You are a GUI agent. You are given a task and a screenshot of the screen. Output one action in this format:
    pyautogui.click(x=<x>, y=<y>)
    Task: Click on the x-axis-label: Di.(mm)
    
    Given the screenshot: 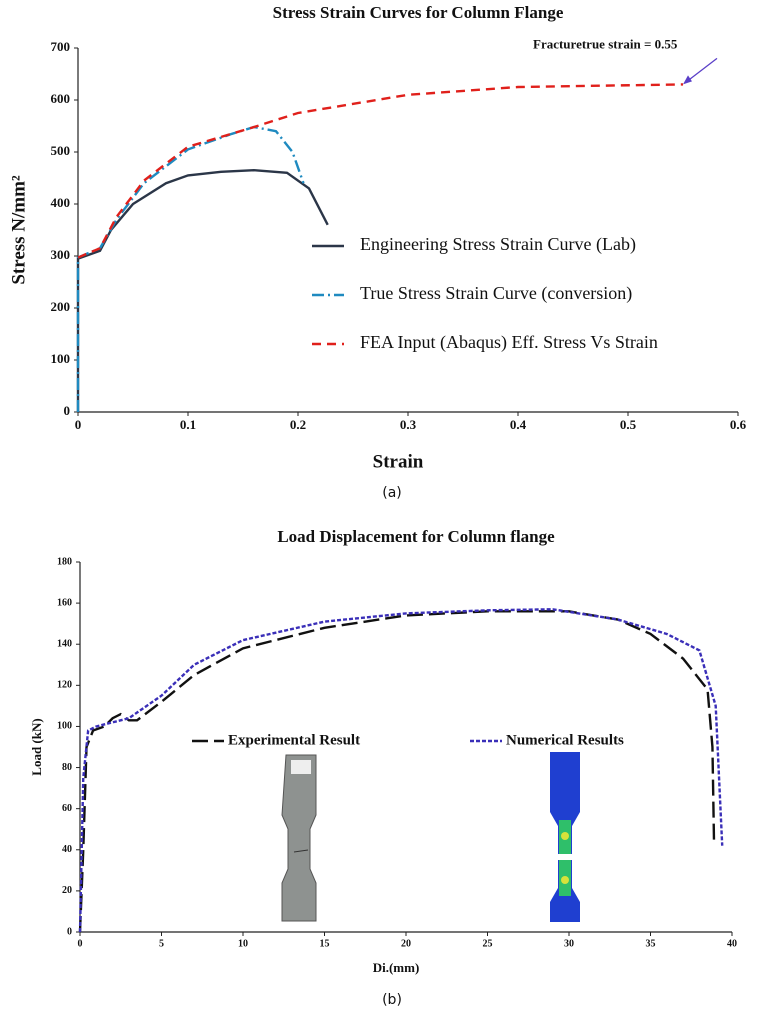 What is the action you would take?
    pyautogui.click(x=396, y=967)
    